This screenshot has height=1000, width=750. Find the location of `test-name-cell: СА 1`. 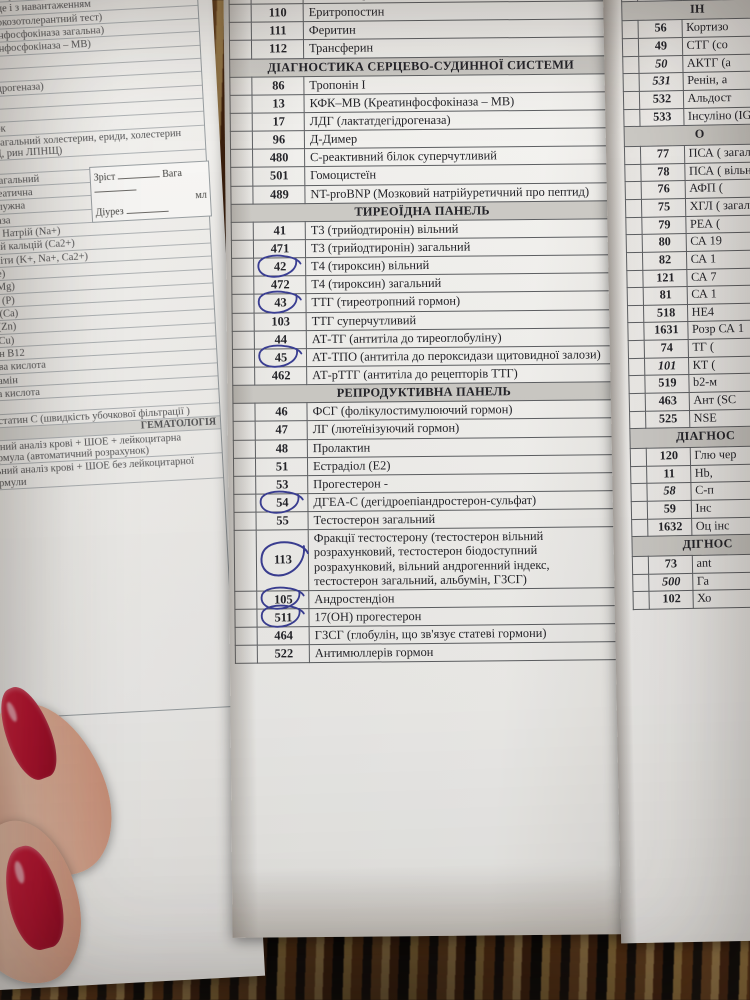

test-name-cell: СА 1 is located at coordinates (718, 294).